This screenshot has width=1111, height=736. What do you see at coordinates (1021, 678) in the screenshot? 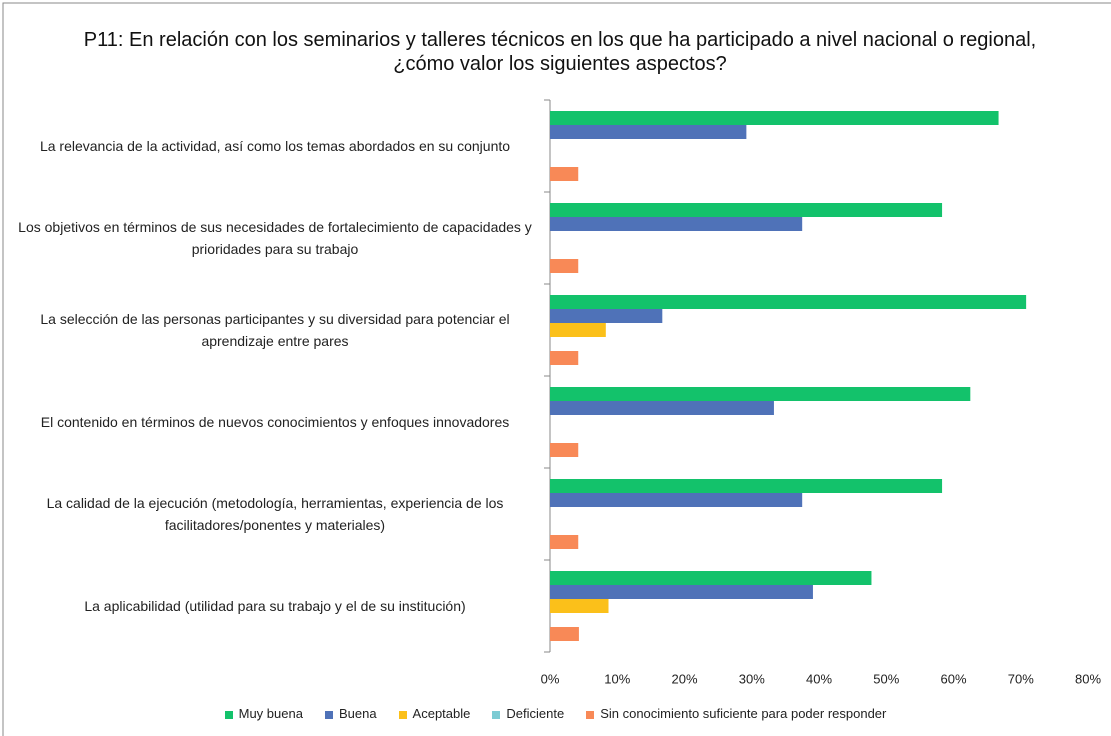
I see `x-tick-label: 70%` at bounding box center [1021, 678].